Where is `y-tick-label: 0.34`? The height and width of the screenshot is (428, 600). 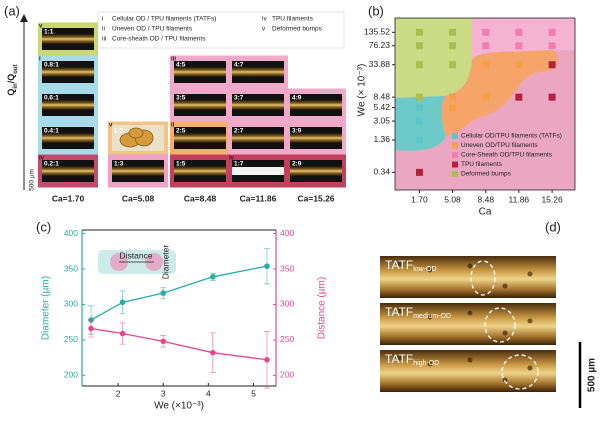
y-tick-label: 0.34 is located at coordinates (381, 172).